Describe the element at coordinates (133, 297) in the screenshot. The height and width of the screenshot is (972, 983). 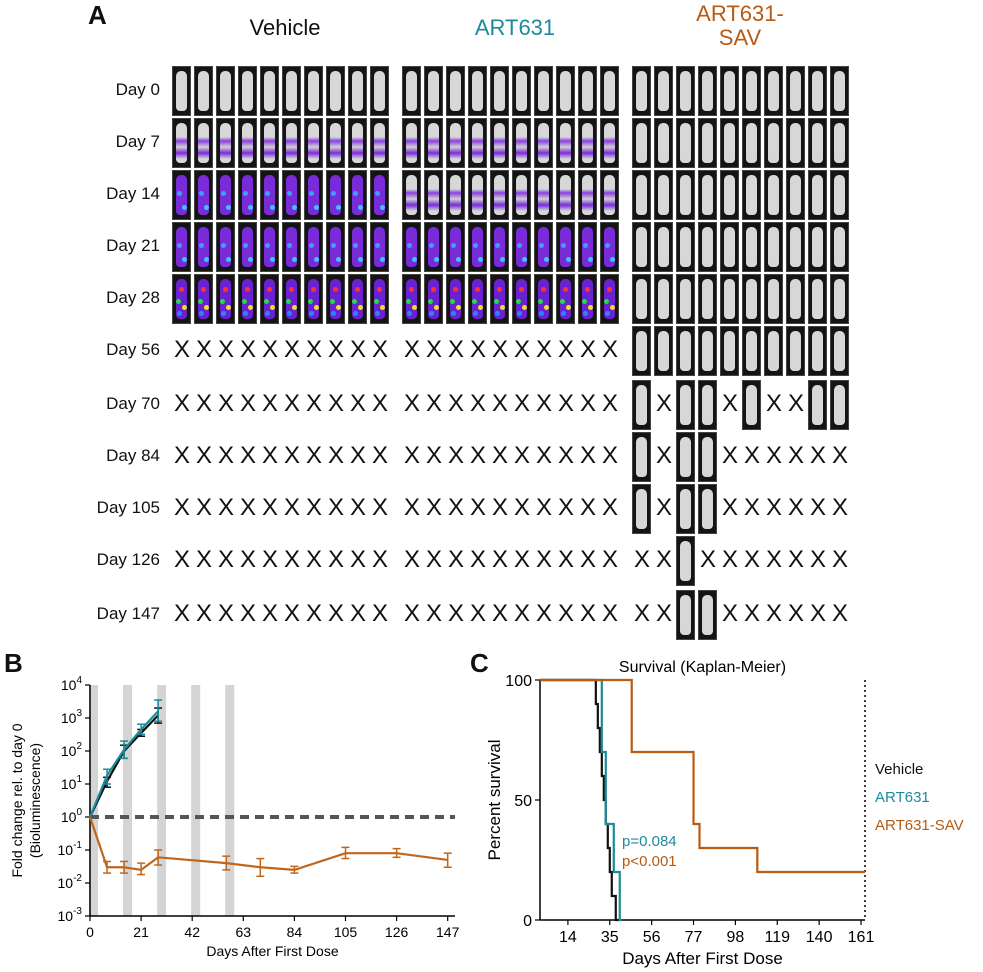
I see `day-label: Day 28` at that location.